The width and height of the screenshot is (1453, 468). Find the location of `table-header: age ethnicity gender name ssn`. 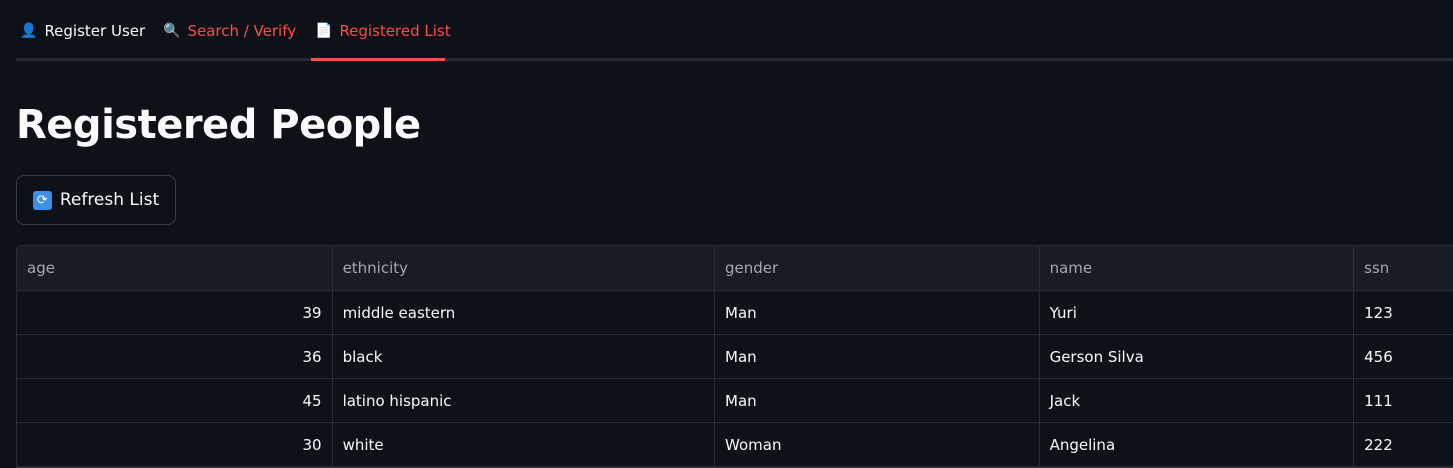

table-header: age ethnicity gender name ssn is located at coordinates (735, 268).